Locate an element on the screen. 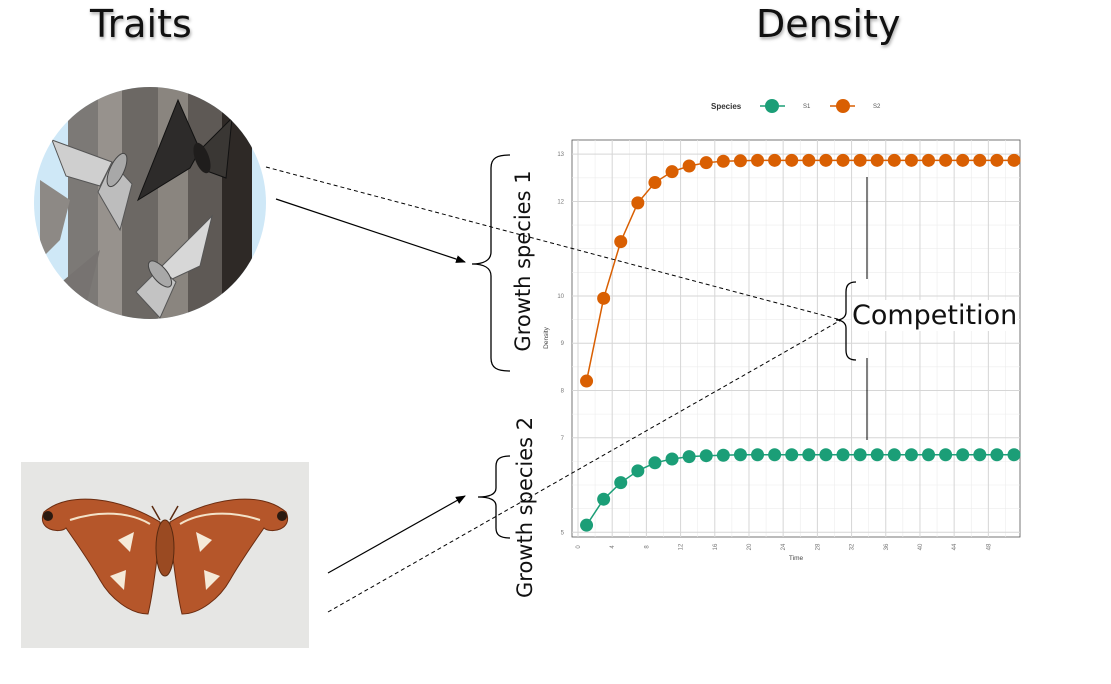 This screenshot has height=684, width=1111. moths-on-tree-image is located at coordinates (150, 203).